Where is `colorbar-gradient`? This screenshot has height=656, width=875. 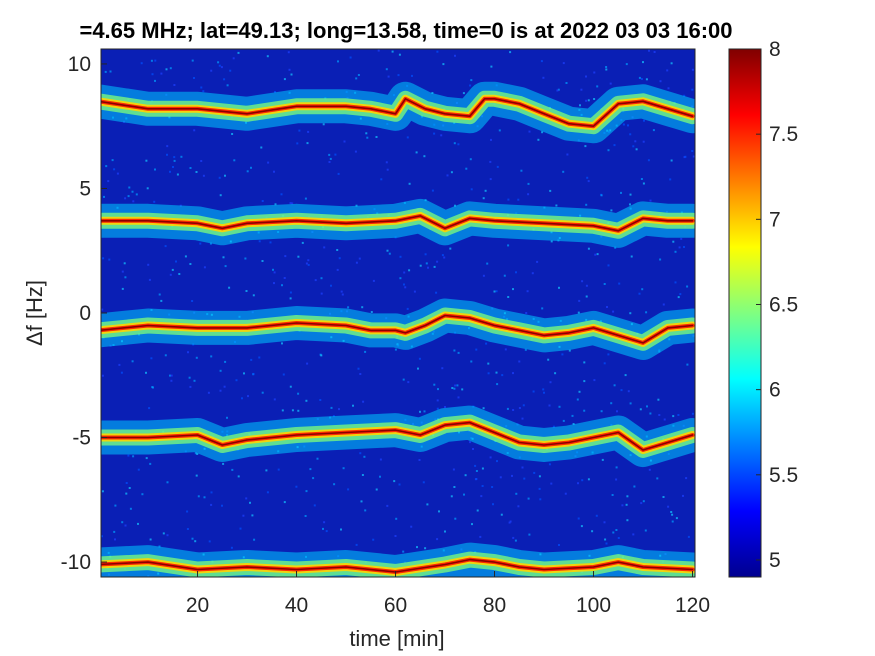 colorbar-gradient is located at coordinates (745, 313).